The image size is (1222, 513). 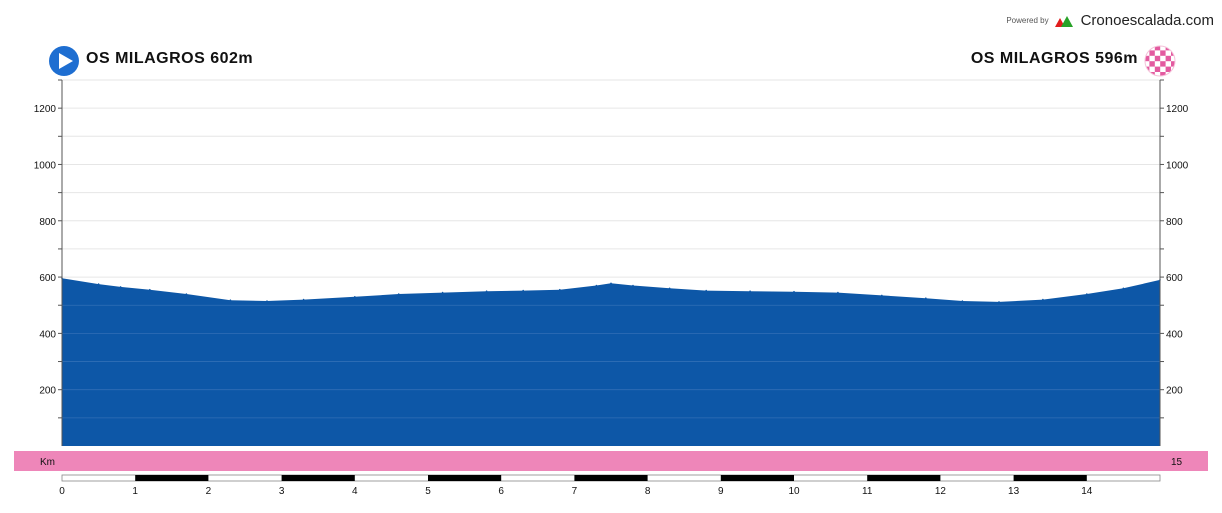 What do you see at coordinates (1177, 165) in the screenshot?
I see `y-tick-label-right: 1000` at bounding box center [1177, 165].